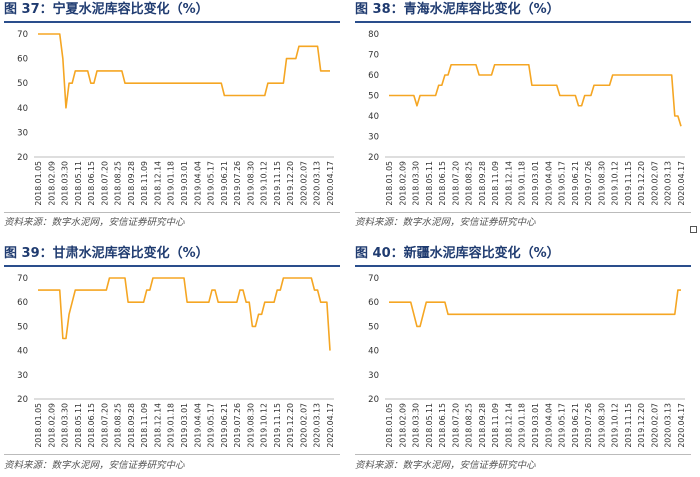 The height and width of the screenshot is (477, 700). What do you see at coordinates (373, 35) in the screenshot?
I see `y-tick-label: 80` at bounding box center [373, 35].